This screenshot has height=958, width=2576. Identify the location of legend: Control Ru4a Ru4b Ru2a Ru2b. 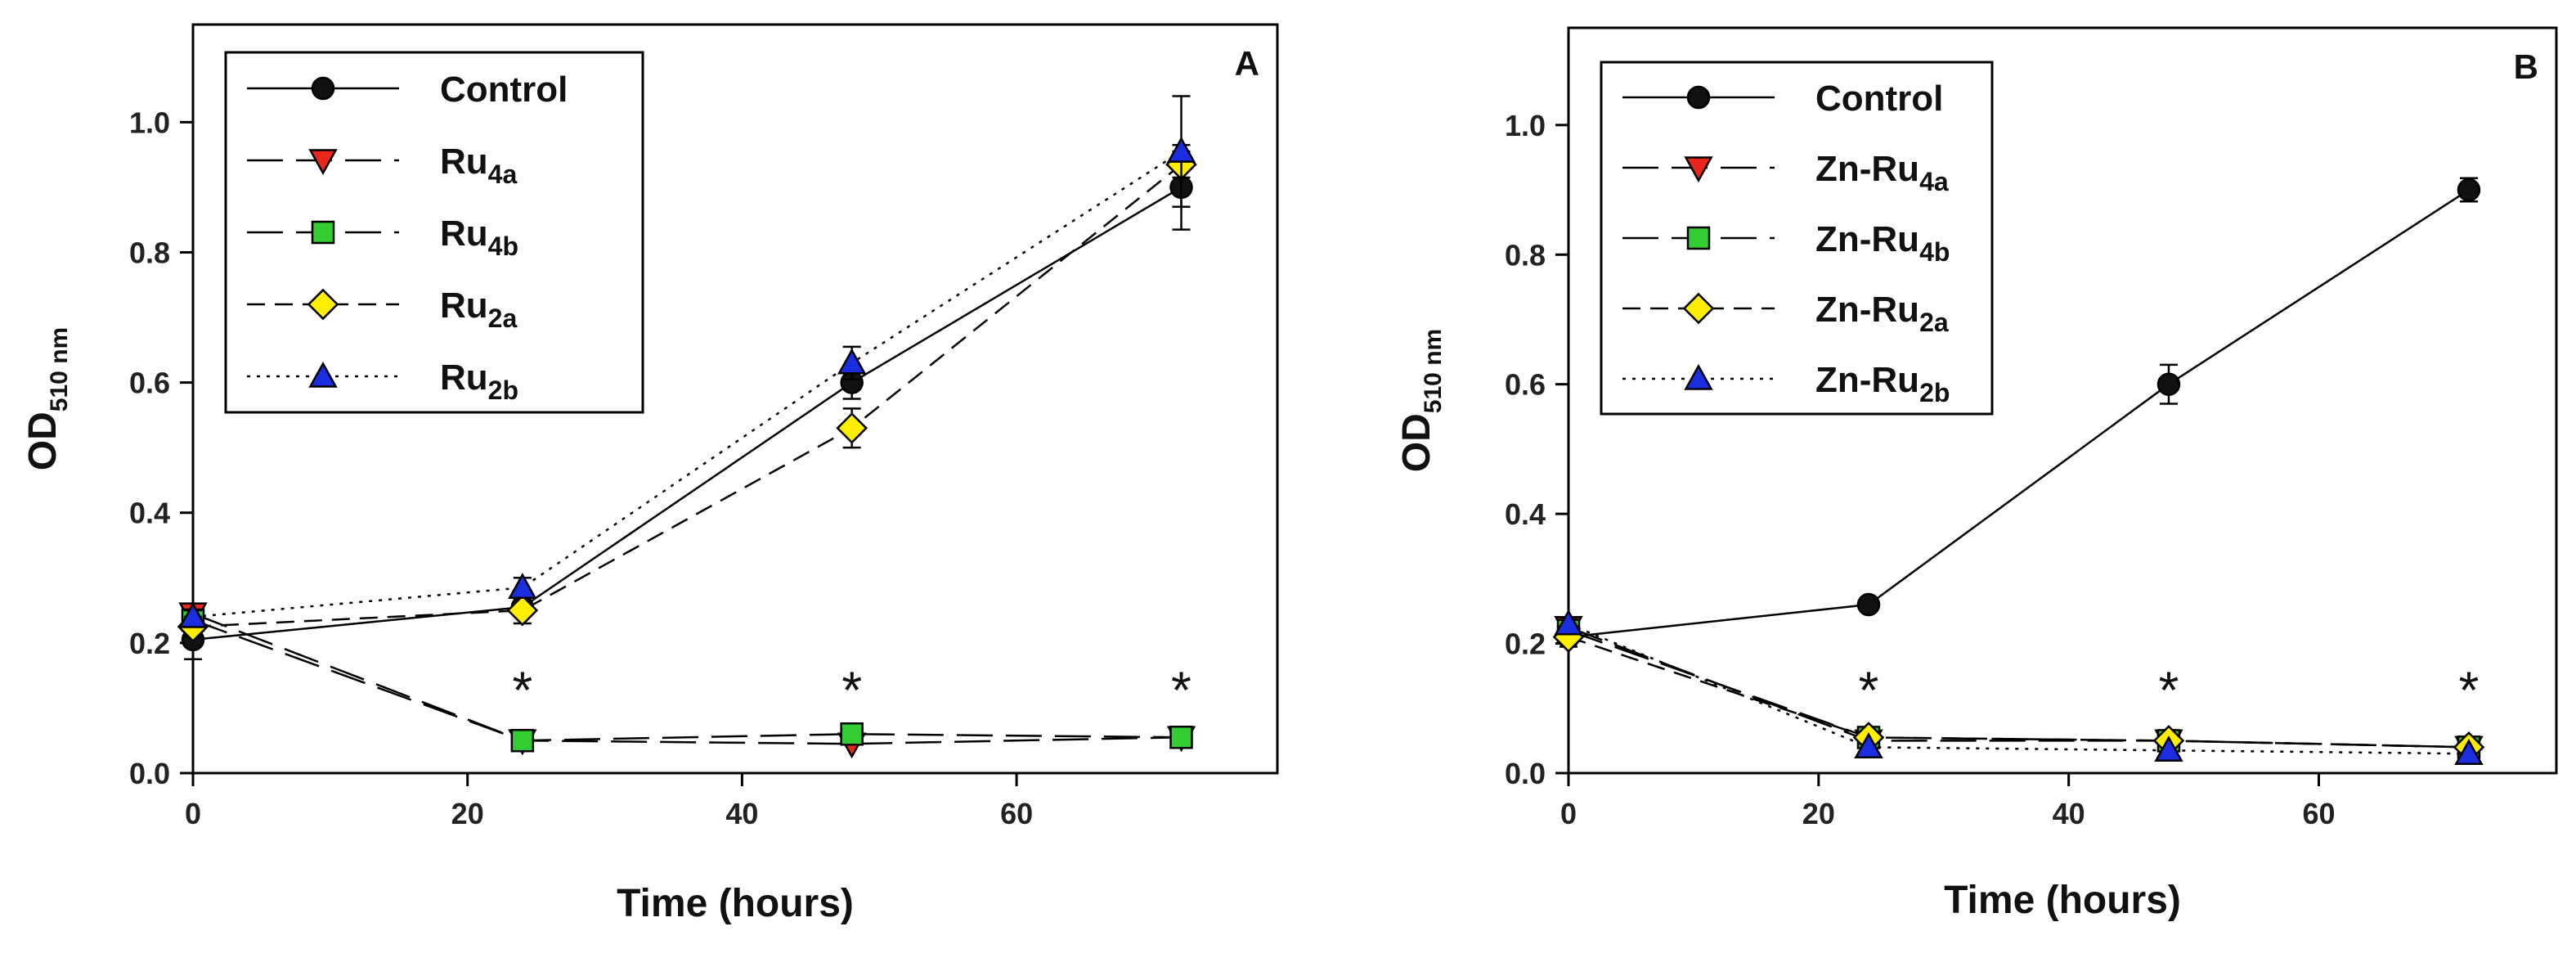
(434, 233).